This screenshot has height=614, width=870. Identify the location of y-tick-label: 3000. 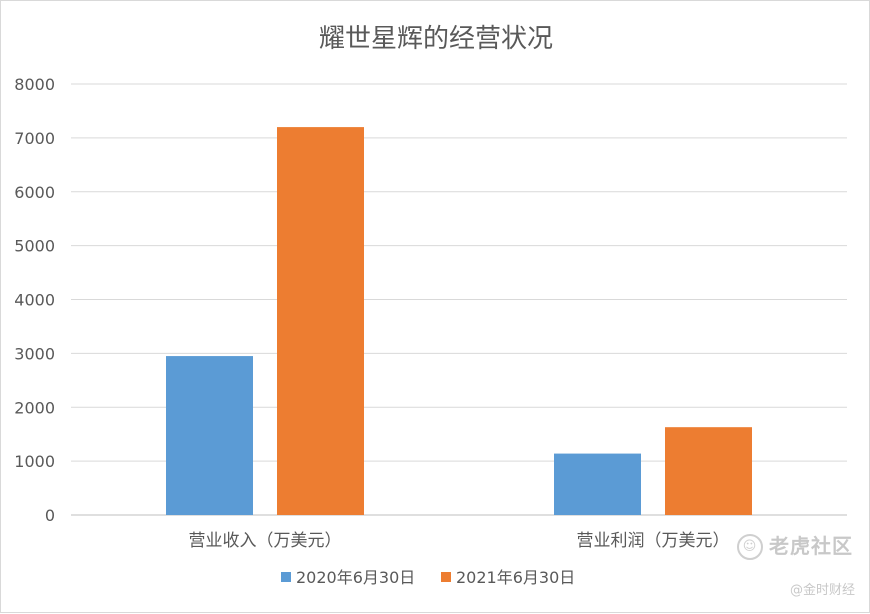
(34, 353).